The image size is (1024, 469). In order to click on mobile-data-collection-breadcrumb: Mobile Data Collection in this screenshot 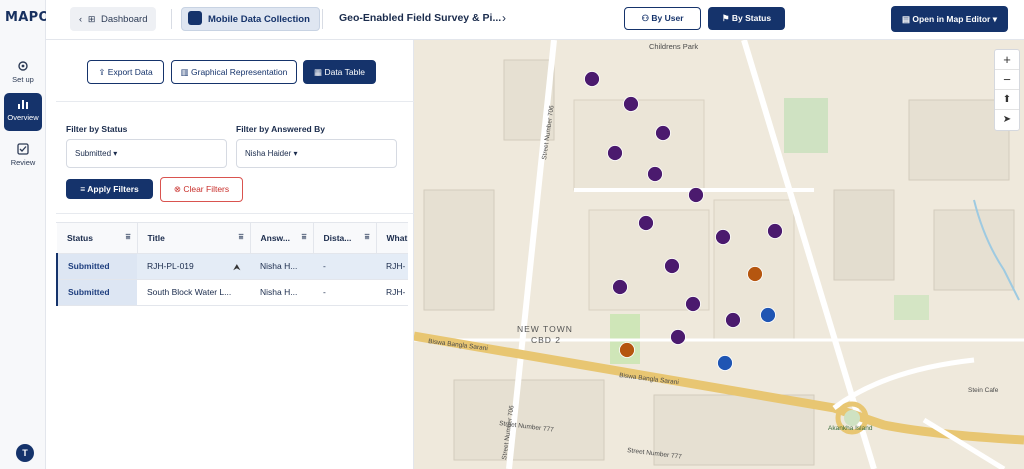, I will do `click(250, 19)`.